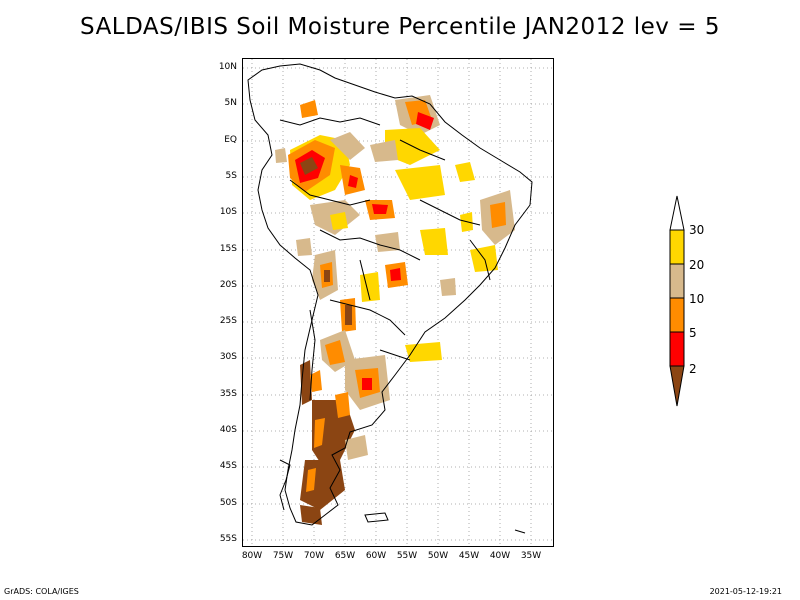 This screenshot has width=800, height=600. I want to click on lat-label: 10N, so click(227, 67).